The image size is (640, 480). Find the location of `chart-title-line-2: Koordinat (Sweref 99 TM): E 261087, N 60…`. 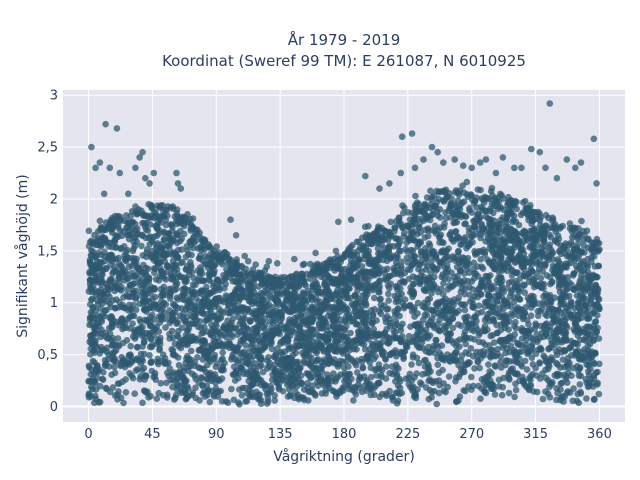

chart-title-line-2: Koordinat (Sweref 99 TM): E 261087, N 60… is located at coordinates (344, 61).